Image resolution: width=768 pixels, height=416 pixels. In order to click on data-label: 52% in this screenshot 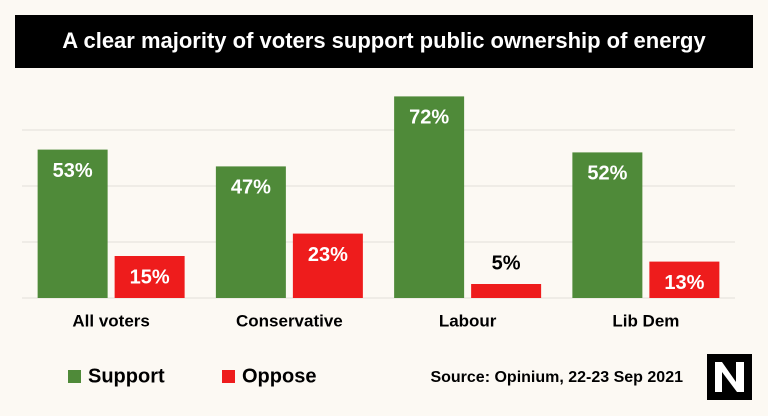, I will do `click(607, 174)`.